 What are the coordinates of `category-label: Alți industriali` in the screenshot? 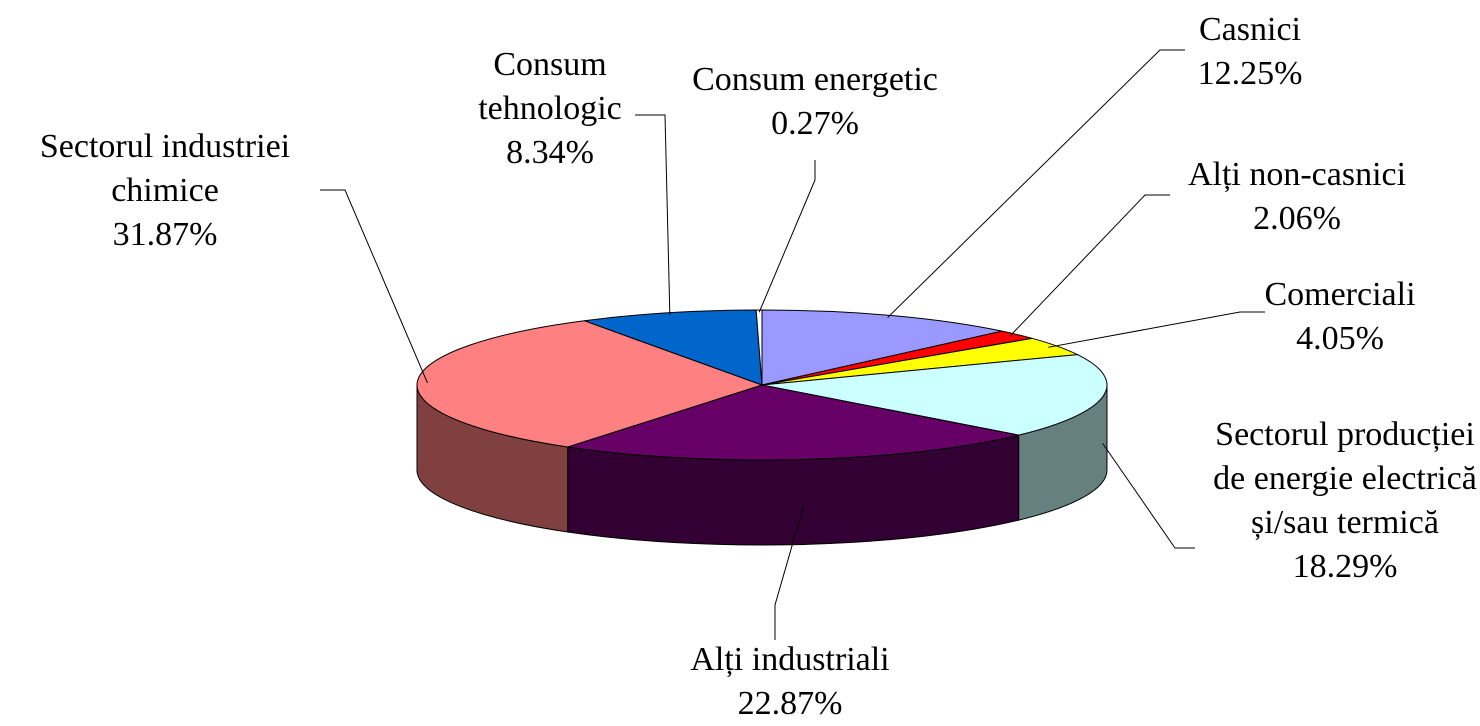 It's located at (790, 660).